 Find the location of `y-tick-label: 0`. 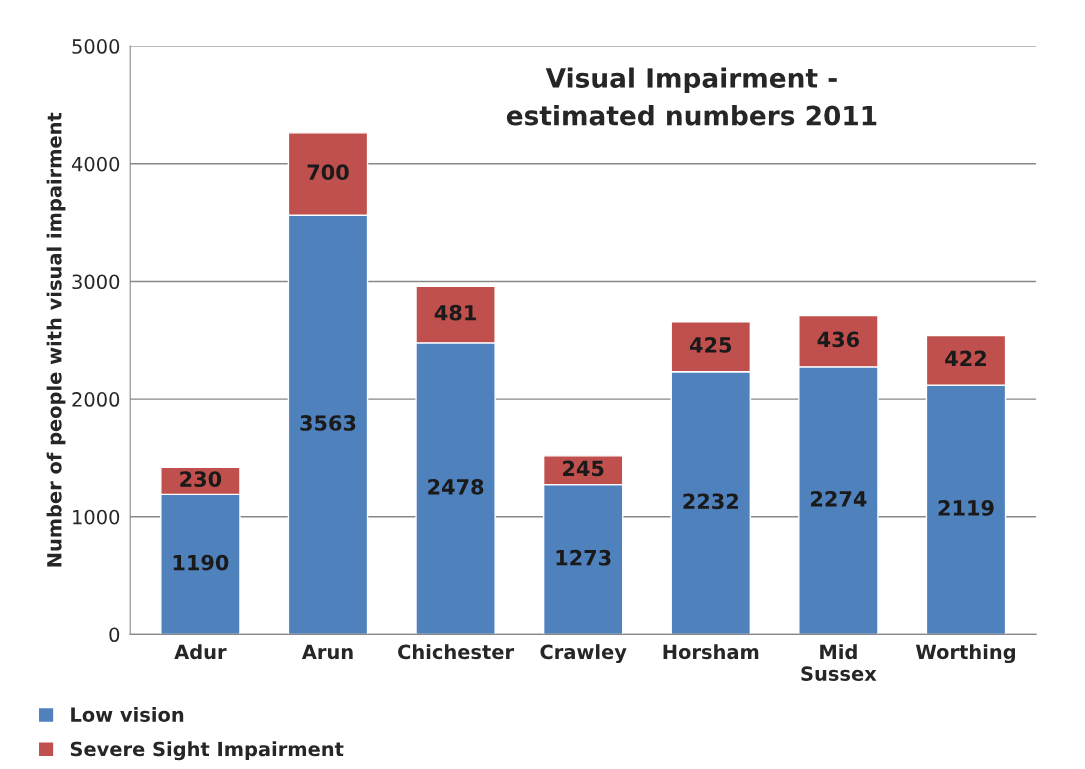

y-tick-label: 0 is located at coordinates (114, 635).